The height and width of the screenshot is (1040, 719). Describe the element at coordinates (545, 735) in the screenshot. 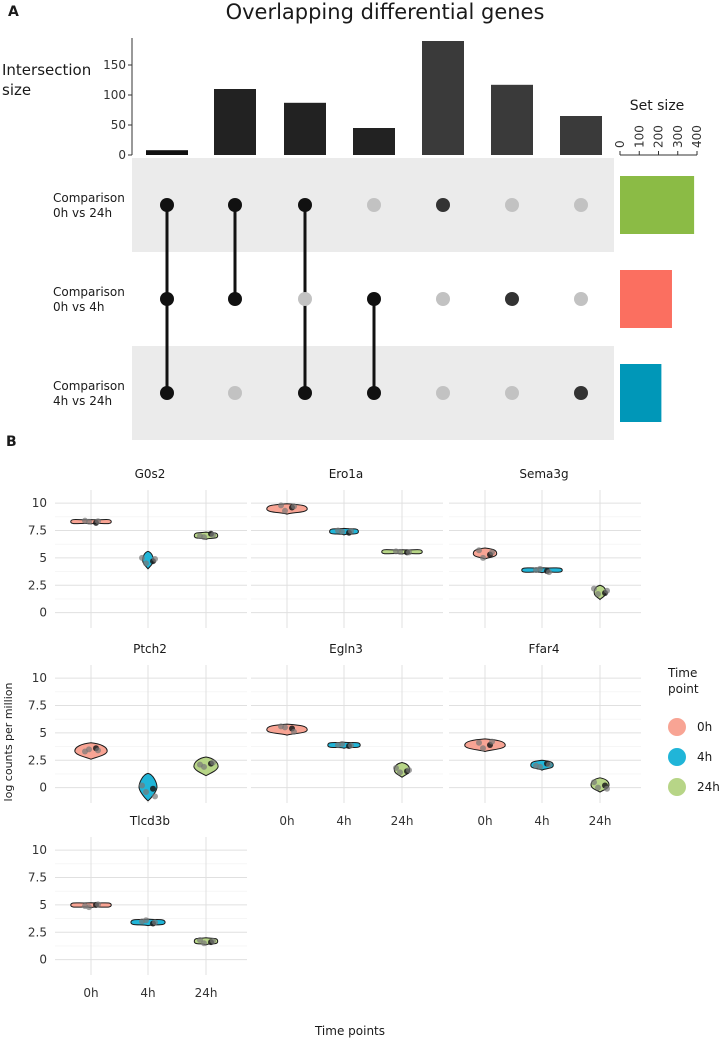

I see `facet-ffar4: Ffar4 0h 4h 24h` at that location.